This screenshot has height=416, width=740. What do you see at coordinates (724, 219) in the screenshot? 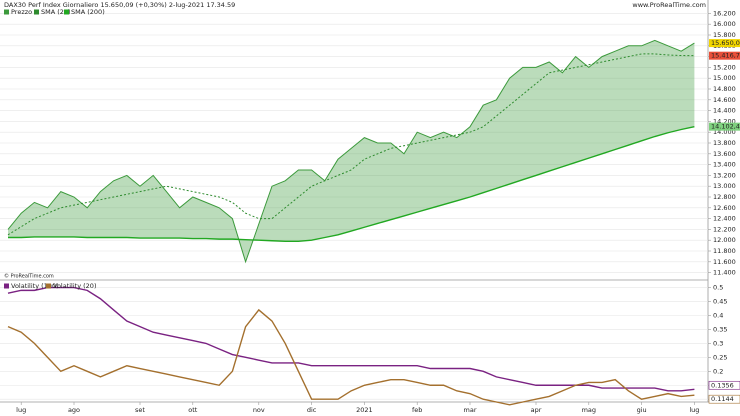
I see `y-tick-label: 12.400` at bounding box center [724, 219].